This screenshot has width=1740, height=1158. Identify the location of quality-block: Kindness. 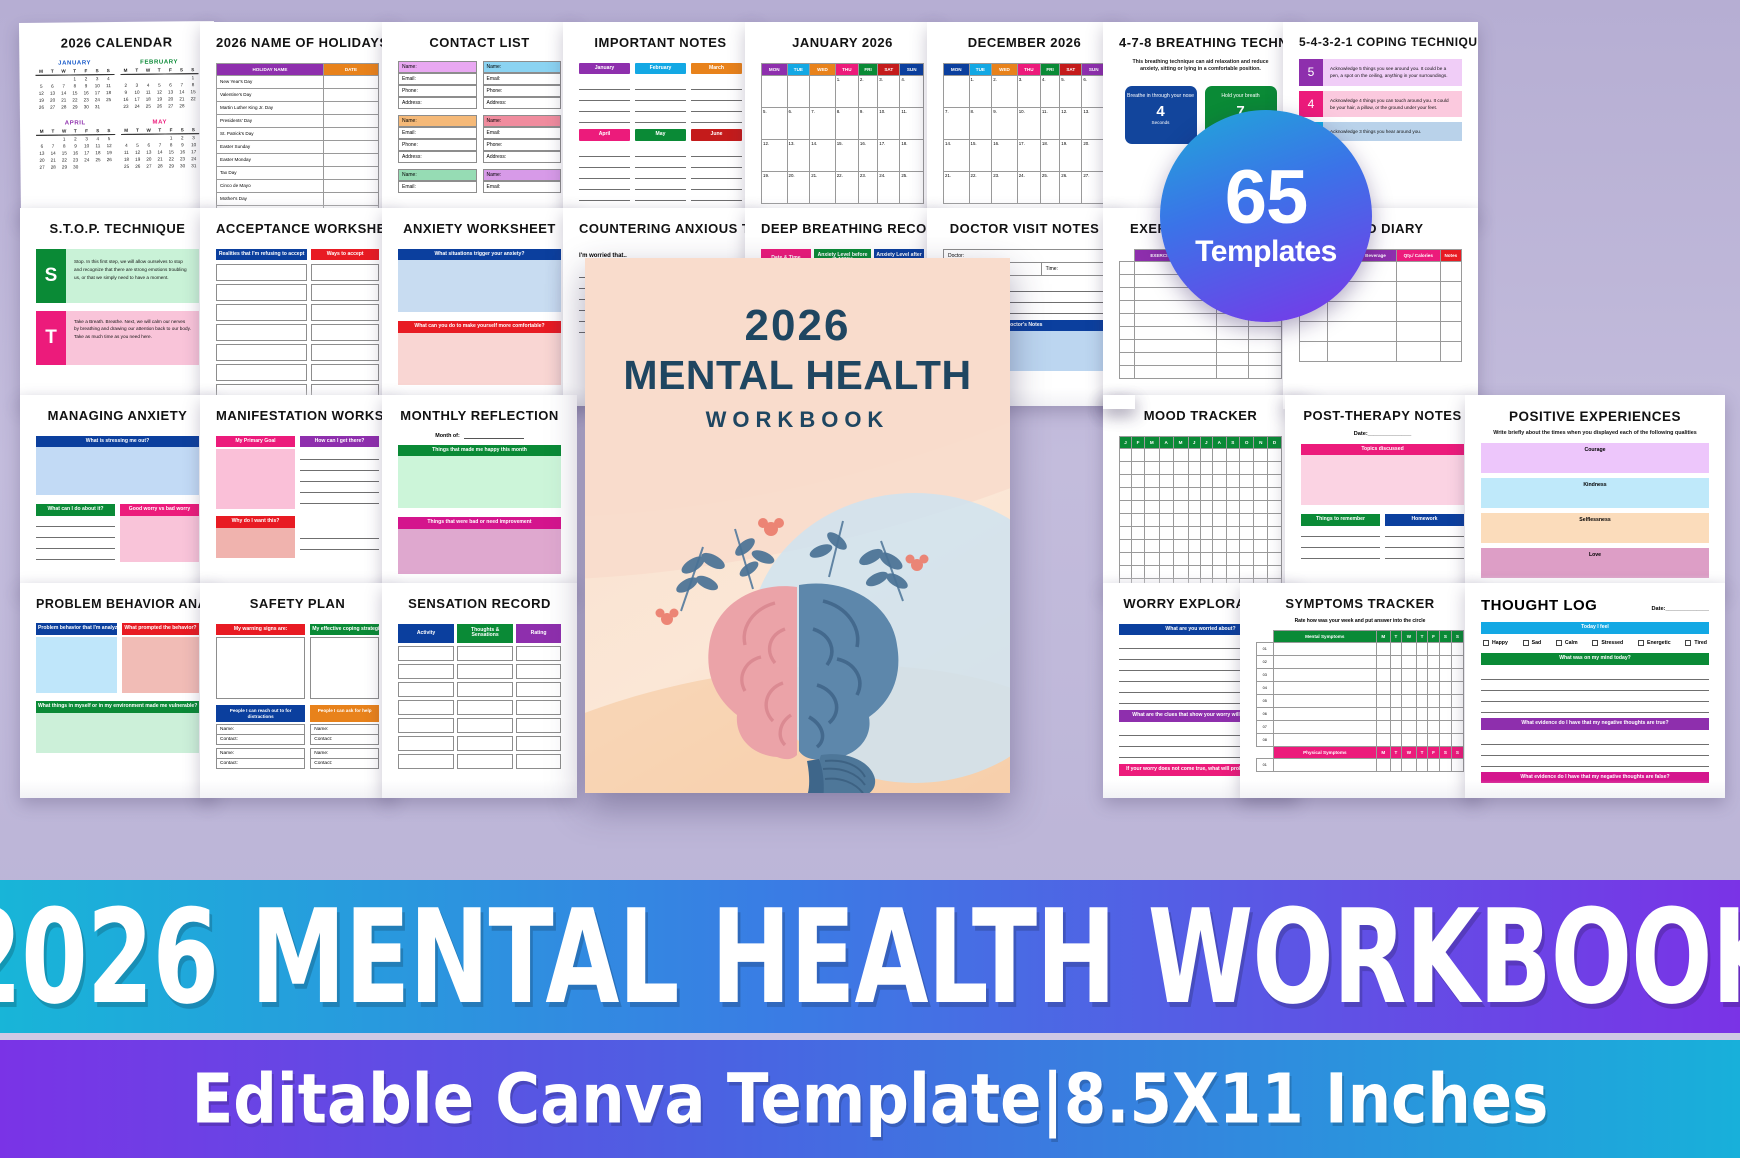
(1595, 493).